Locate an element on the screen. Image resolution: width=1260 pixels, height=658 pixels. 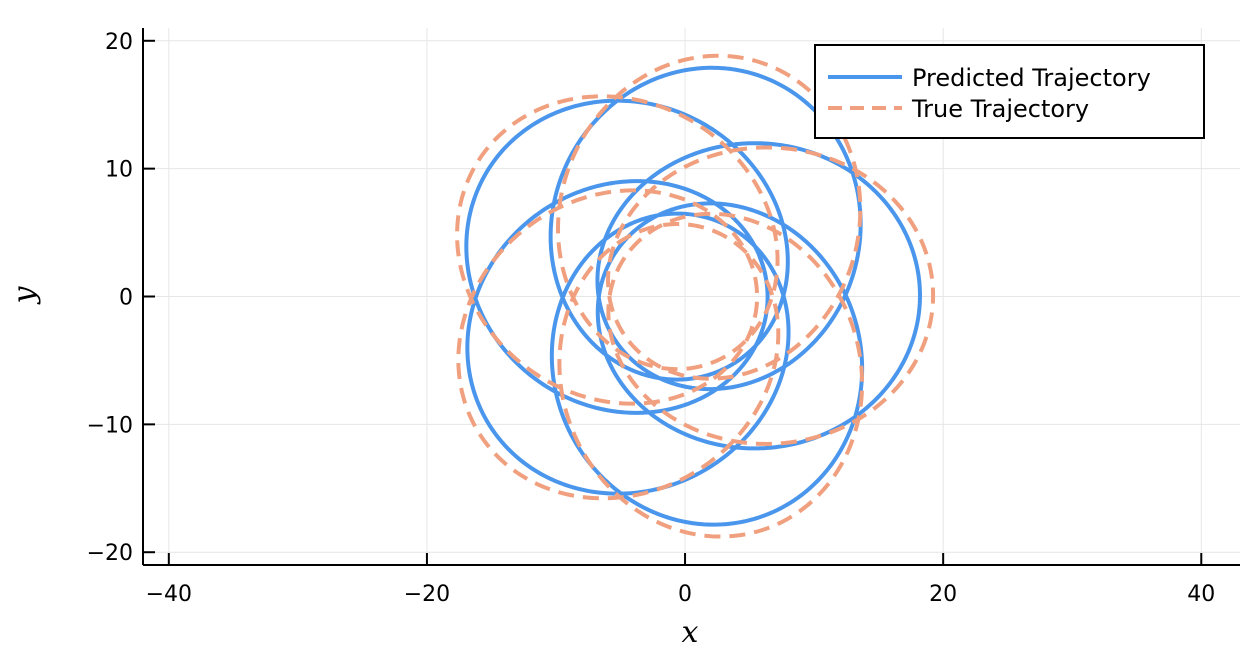
x-axis-label: x is located at coordinates (690, 632).